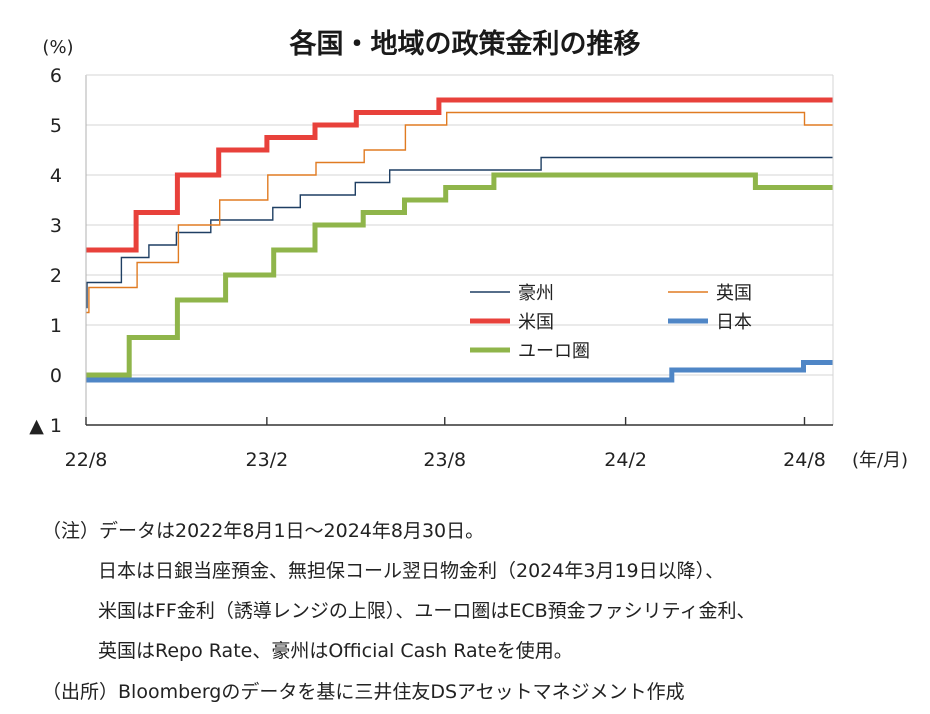 This screenshot has width=930, height=714. Describe the element at coordinates (536, 322) in the screenshot. I see `legend-label: 米国` at that location.